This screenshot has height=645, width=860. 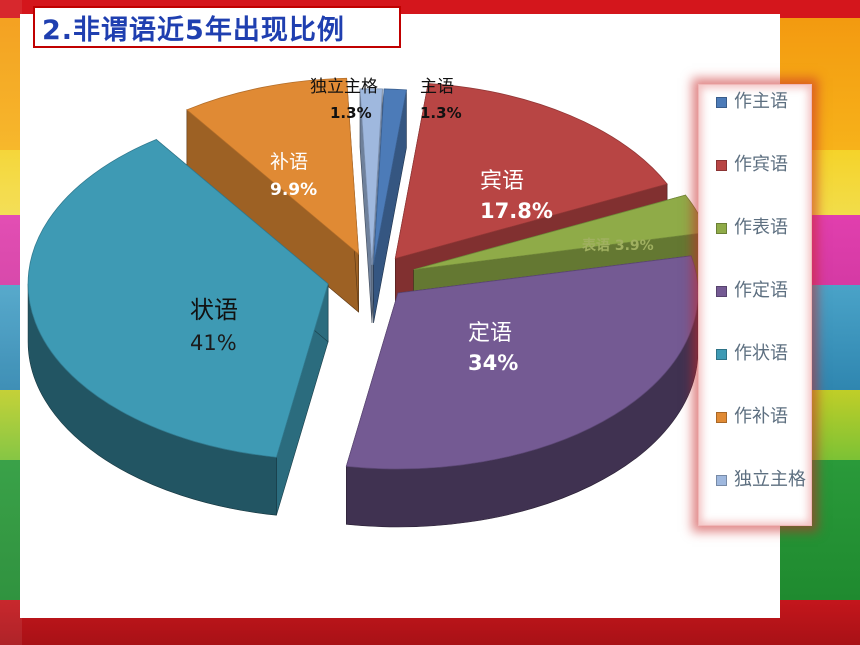 What do you see at coordinates (761, 101) in the screenshot?
I see `legend-label: 作主语` at bounding box center [761, 101].